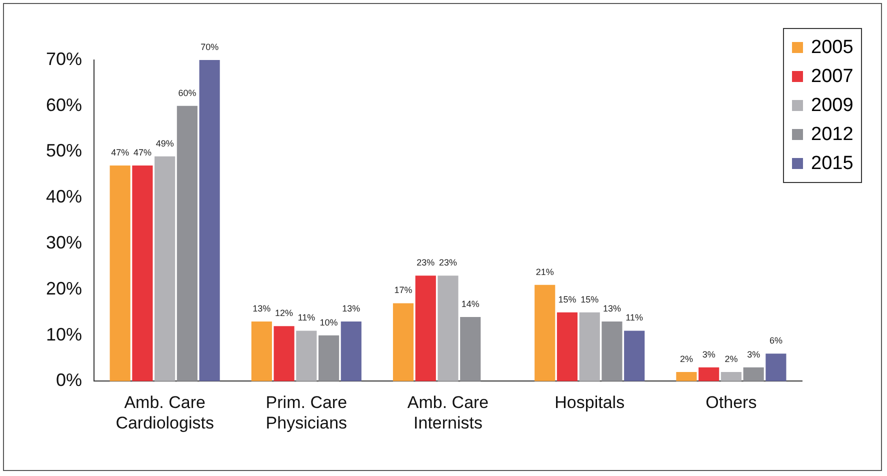 This screenshot has height=476, width=887. What do you see at coordinates (284, 313) in the screenshot?
I see `data-label: 12%` at bounding box center [284, 313].